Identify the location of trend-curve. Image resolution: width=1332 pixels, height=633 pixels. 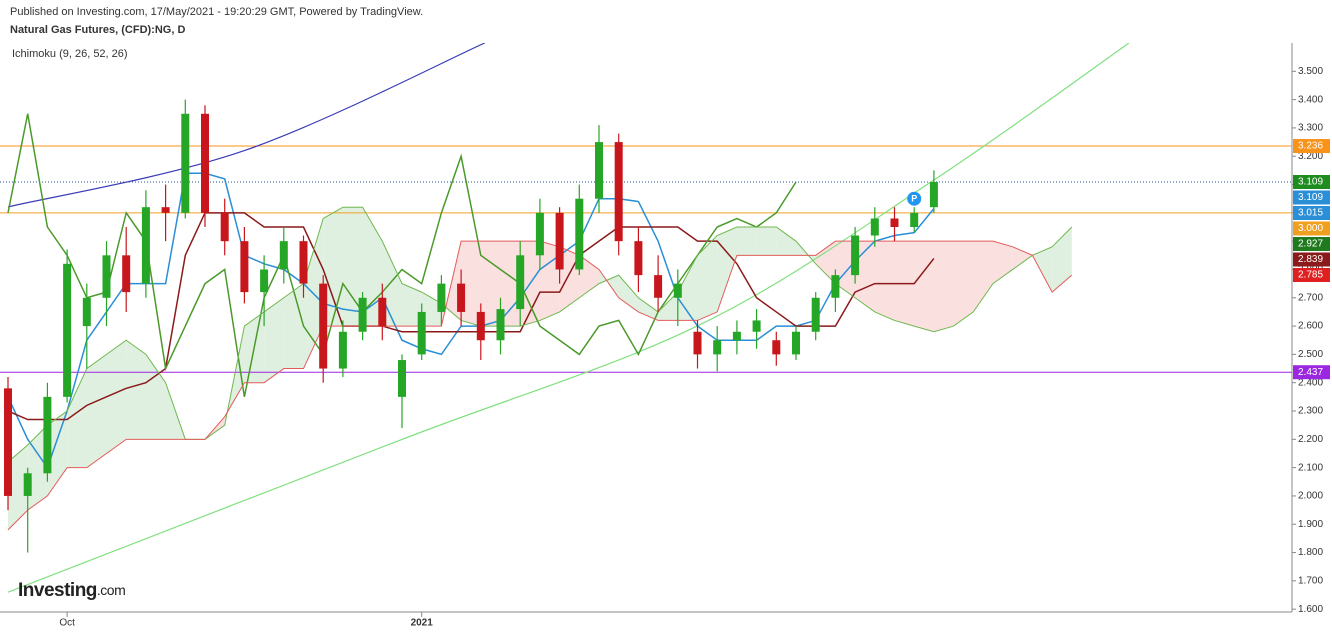
(246, 125).